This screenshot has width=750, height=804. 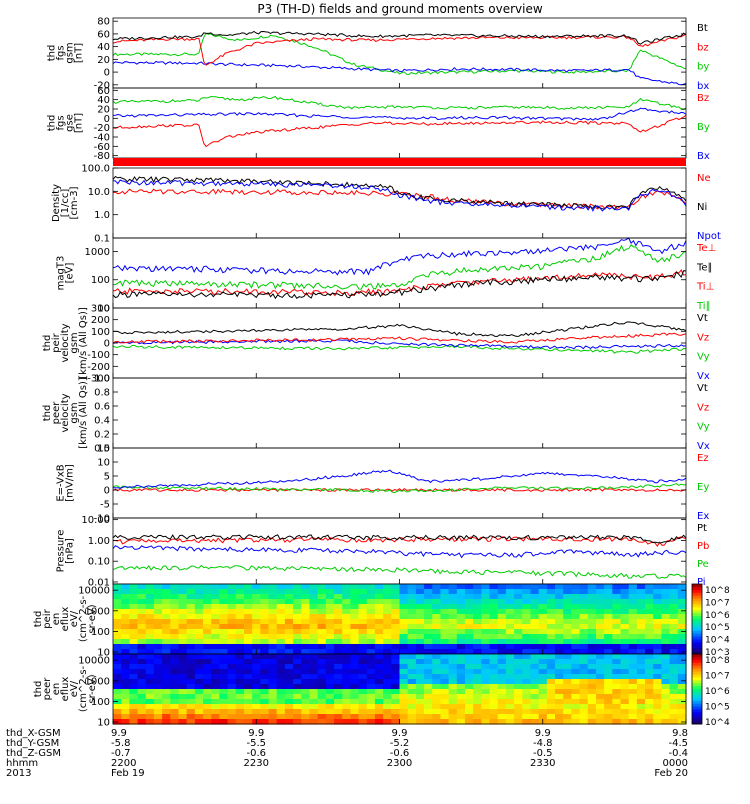 What do you see at coordinates (256, 733) in the screenshot?
I see `x-axis-value: 9.9` at bounding box center [256, 733].